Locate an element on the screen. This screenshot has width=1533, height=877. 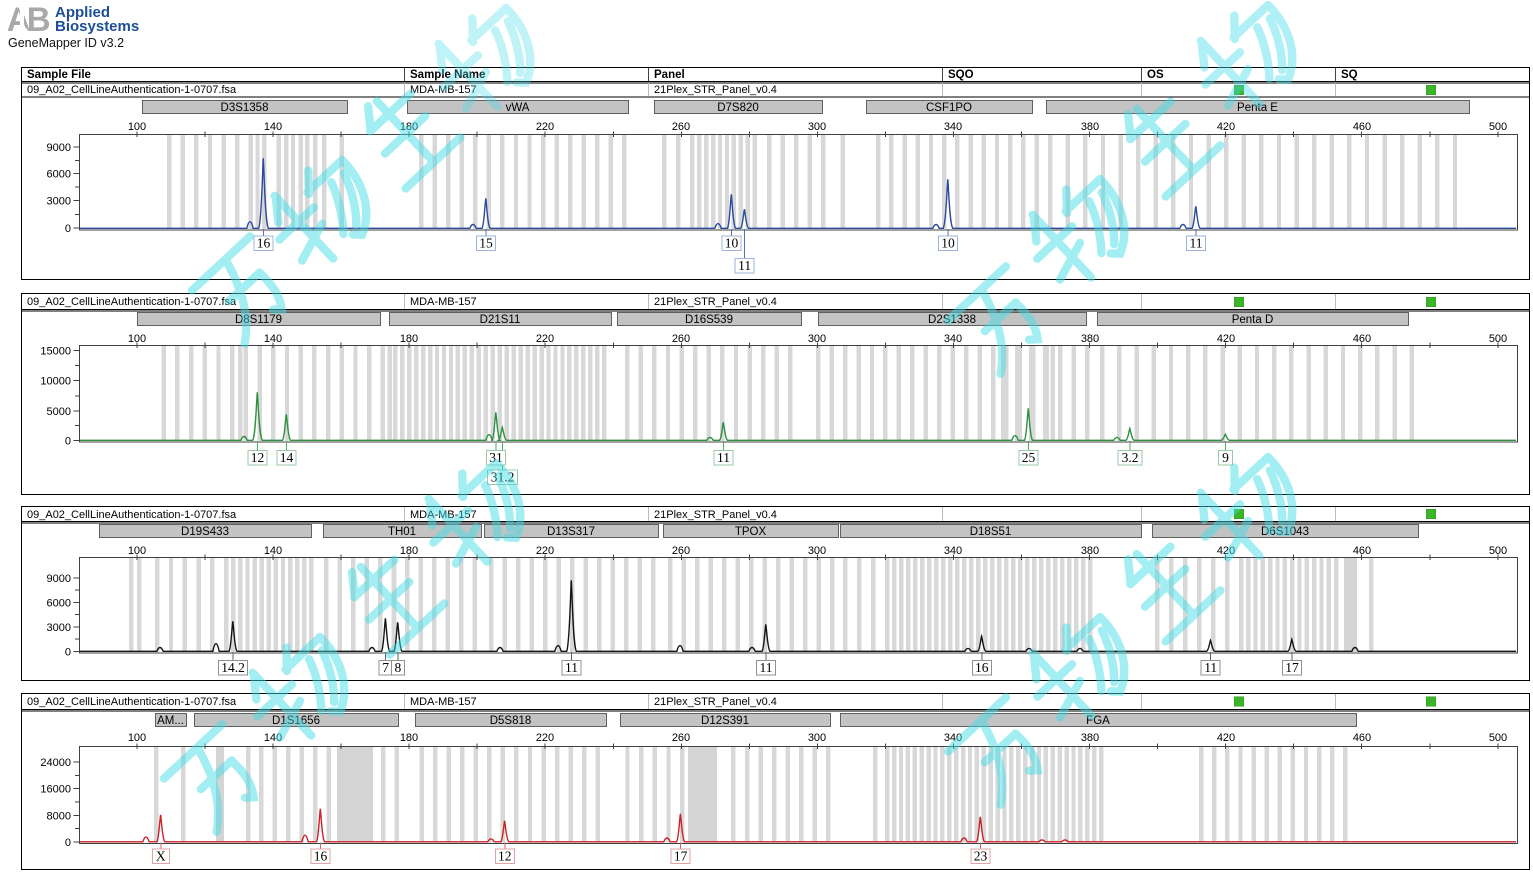
svg-text: Penta D is located at coordinates (1253, 320).